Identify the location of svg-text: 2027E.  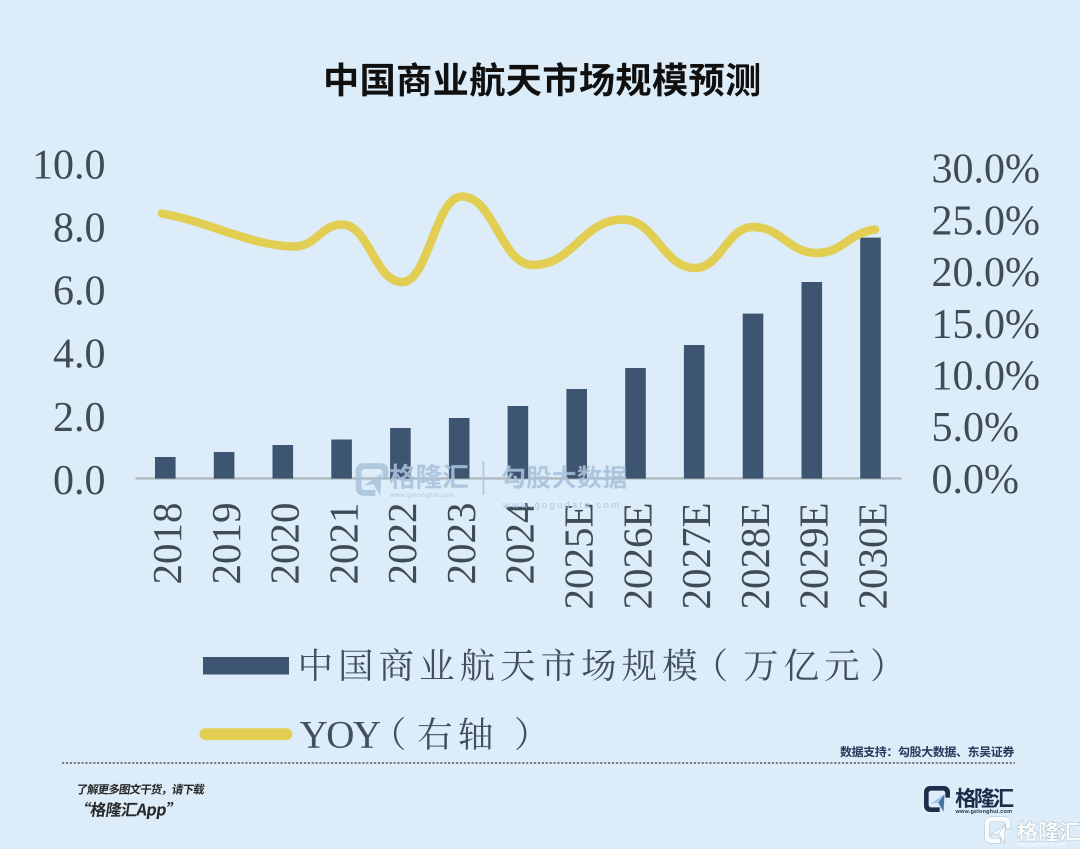
(696, 556).